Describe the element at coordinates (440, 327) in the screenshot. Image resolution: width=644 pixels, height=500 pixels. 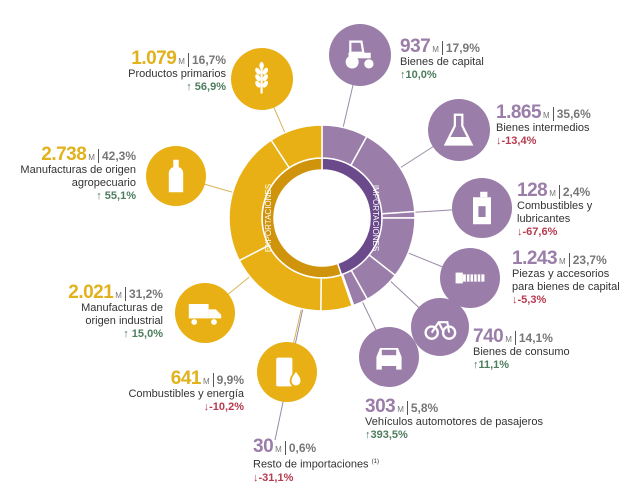
I see `bicycle-icon` at that location.